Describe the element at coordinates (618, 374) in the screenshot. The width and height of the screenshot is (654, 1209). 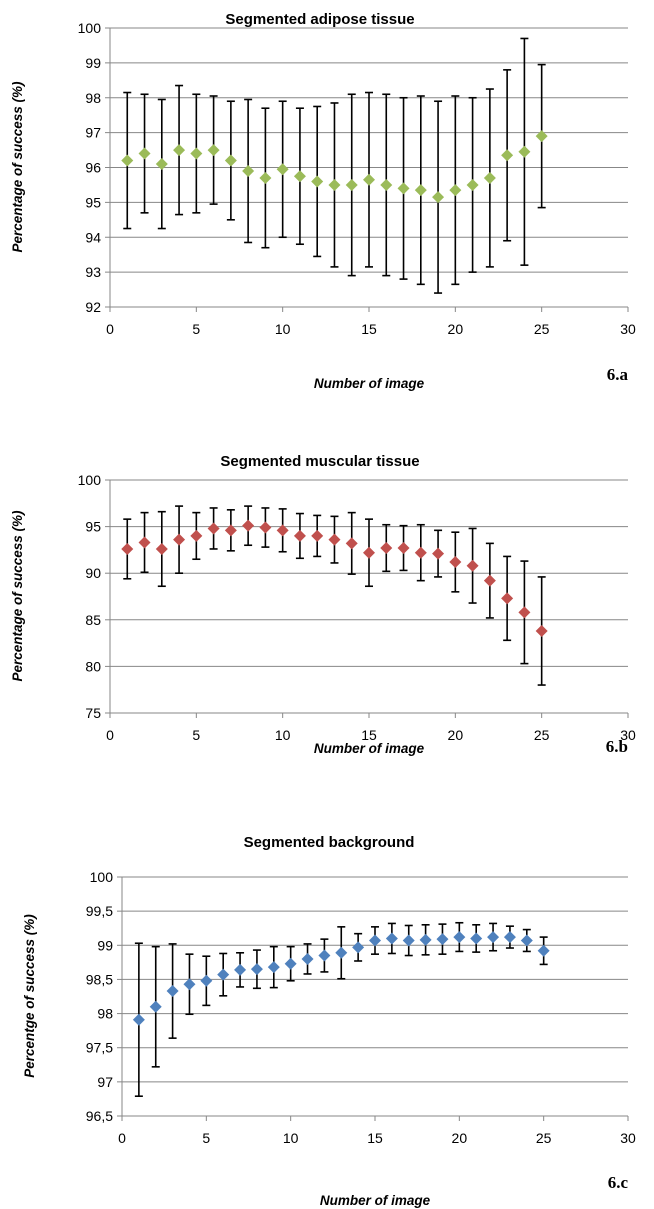
I see `panel-label: 6.a` at that location.